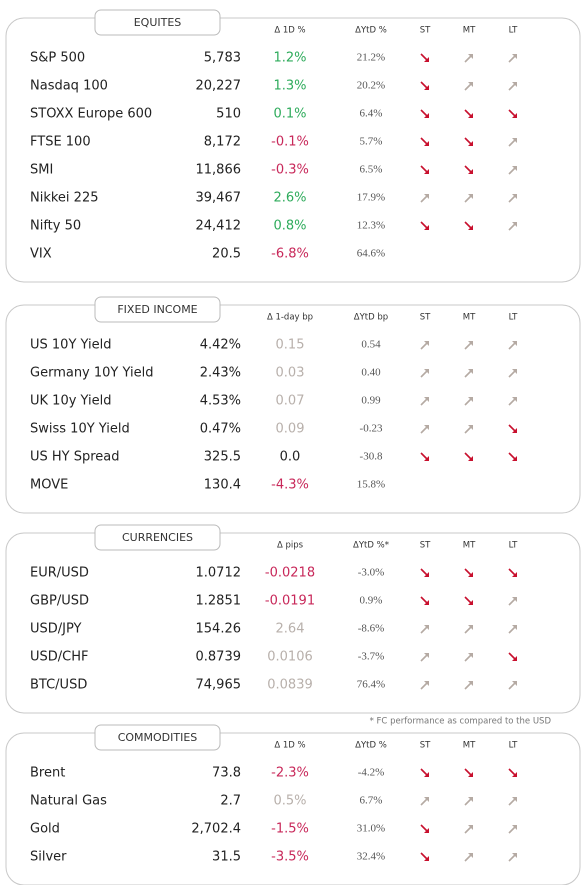 This screenshot has width=586, height=885. What do you see at coordinates (371, 142) in the screenshot?
I see `row-ytd: 5.7%` at bounding box center [371, 142].